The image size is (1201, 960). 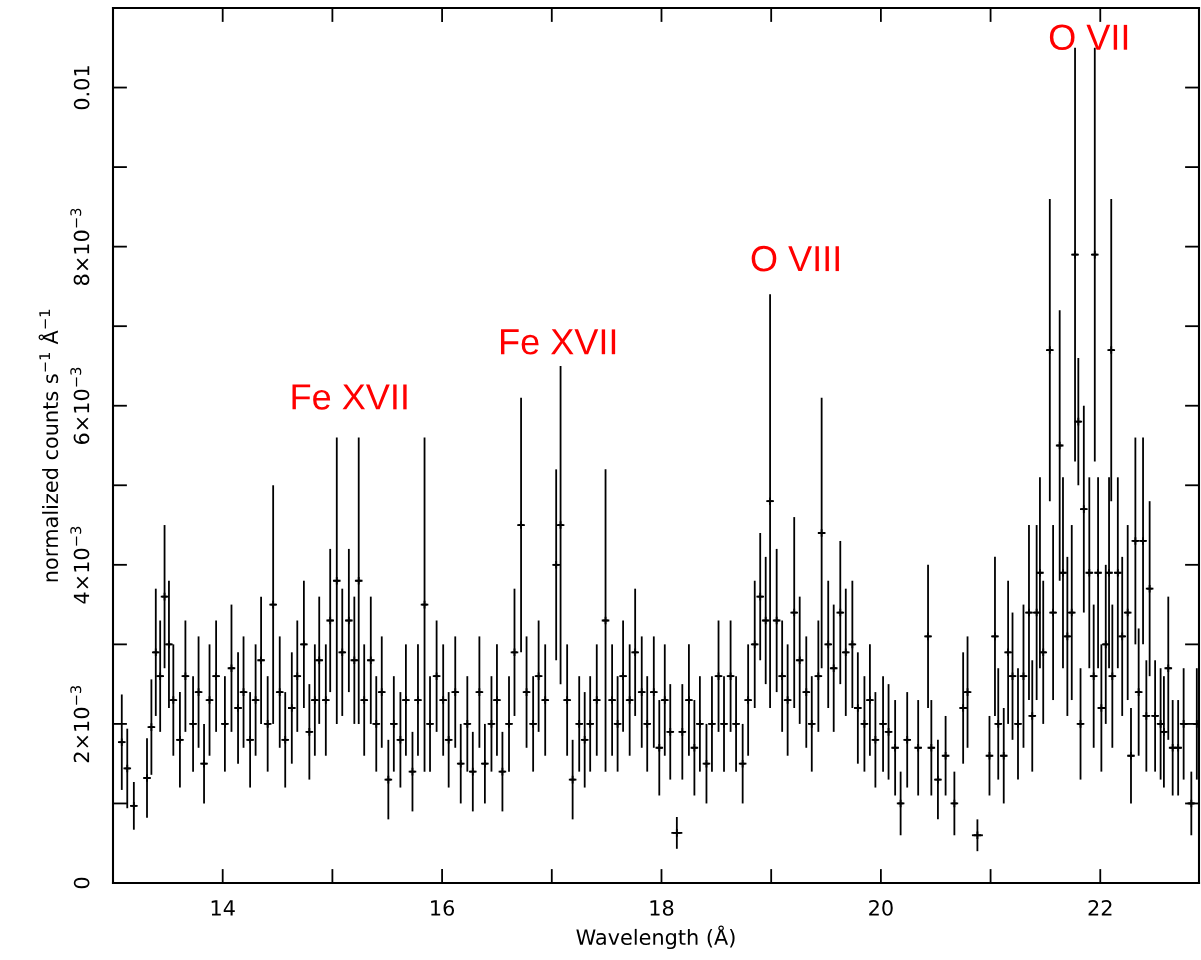 What do you see at coordinates (80, 724) in the screenshot?
I see `y-tick-label: 2×10$^{−3}$` at bounding box center [80, 724].